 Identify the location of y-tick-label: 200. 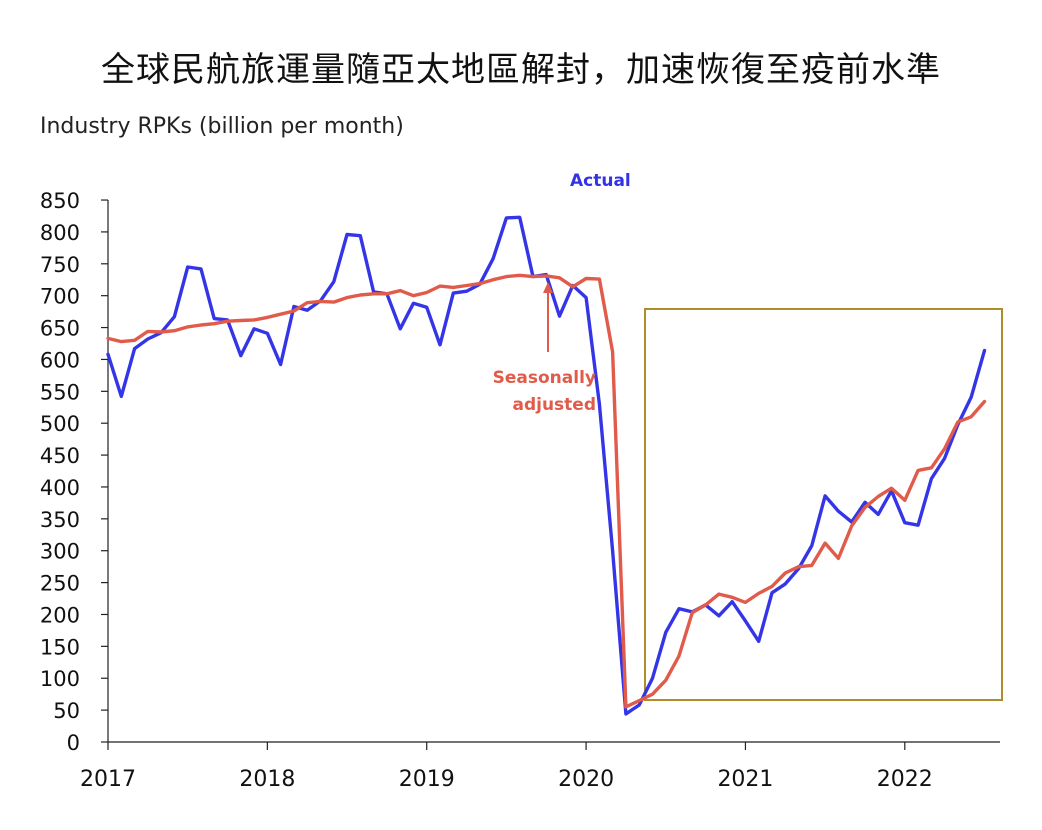
(60, 615).